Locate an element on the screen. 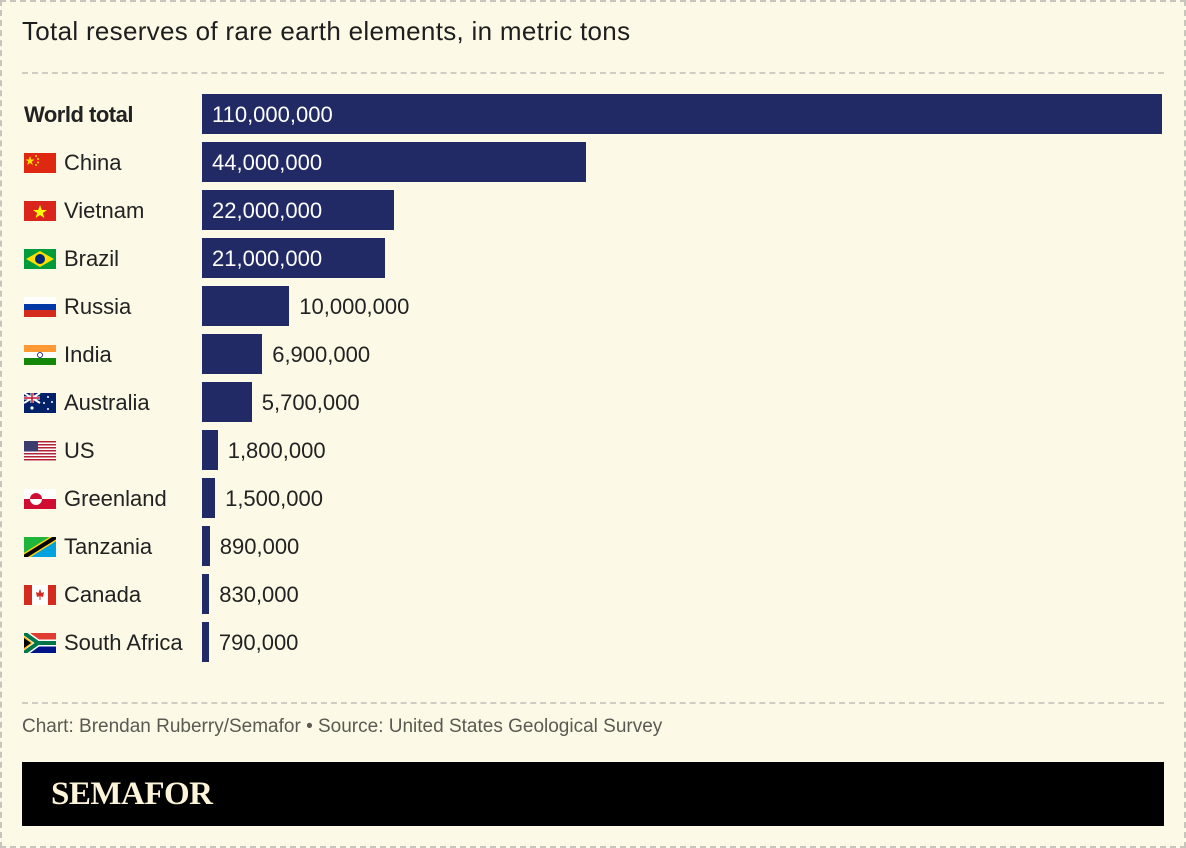 This screenshot has height=848, width=1186. south-africa-flag-icon is located at coordinates (40, 643).